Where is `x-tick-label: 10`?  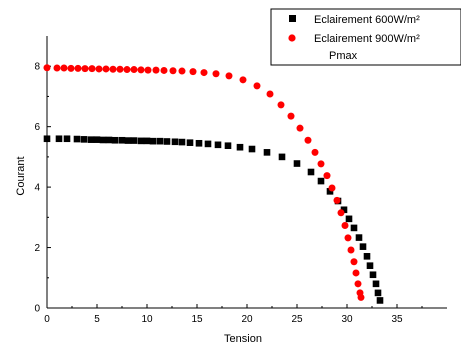
x-tick-label: 10 is located at coordinates (147, 319).